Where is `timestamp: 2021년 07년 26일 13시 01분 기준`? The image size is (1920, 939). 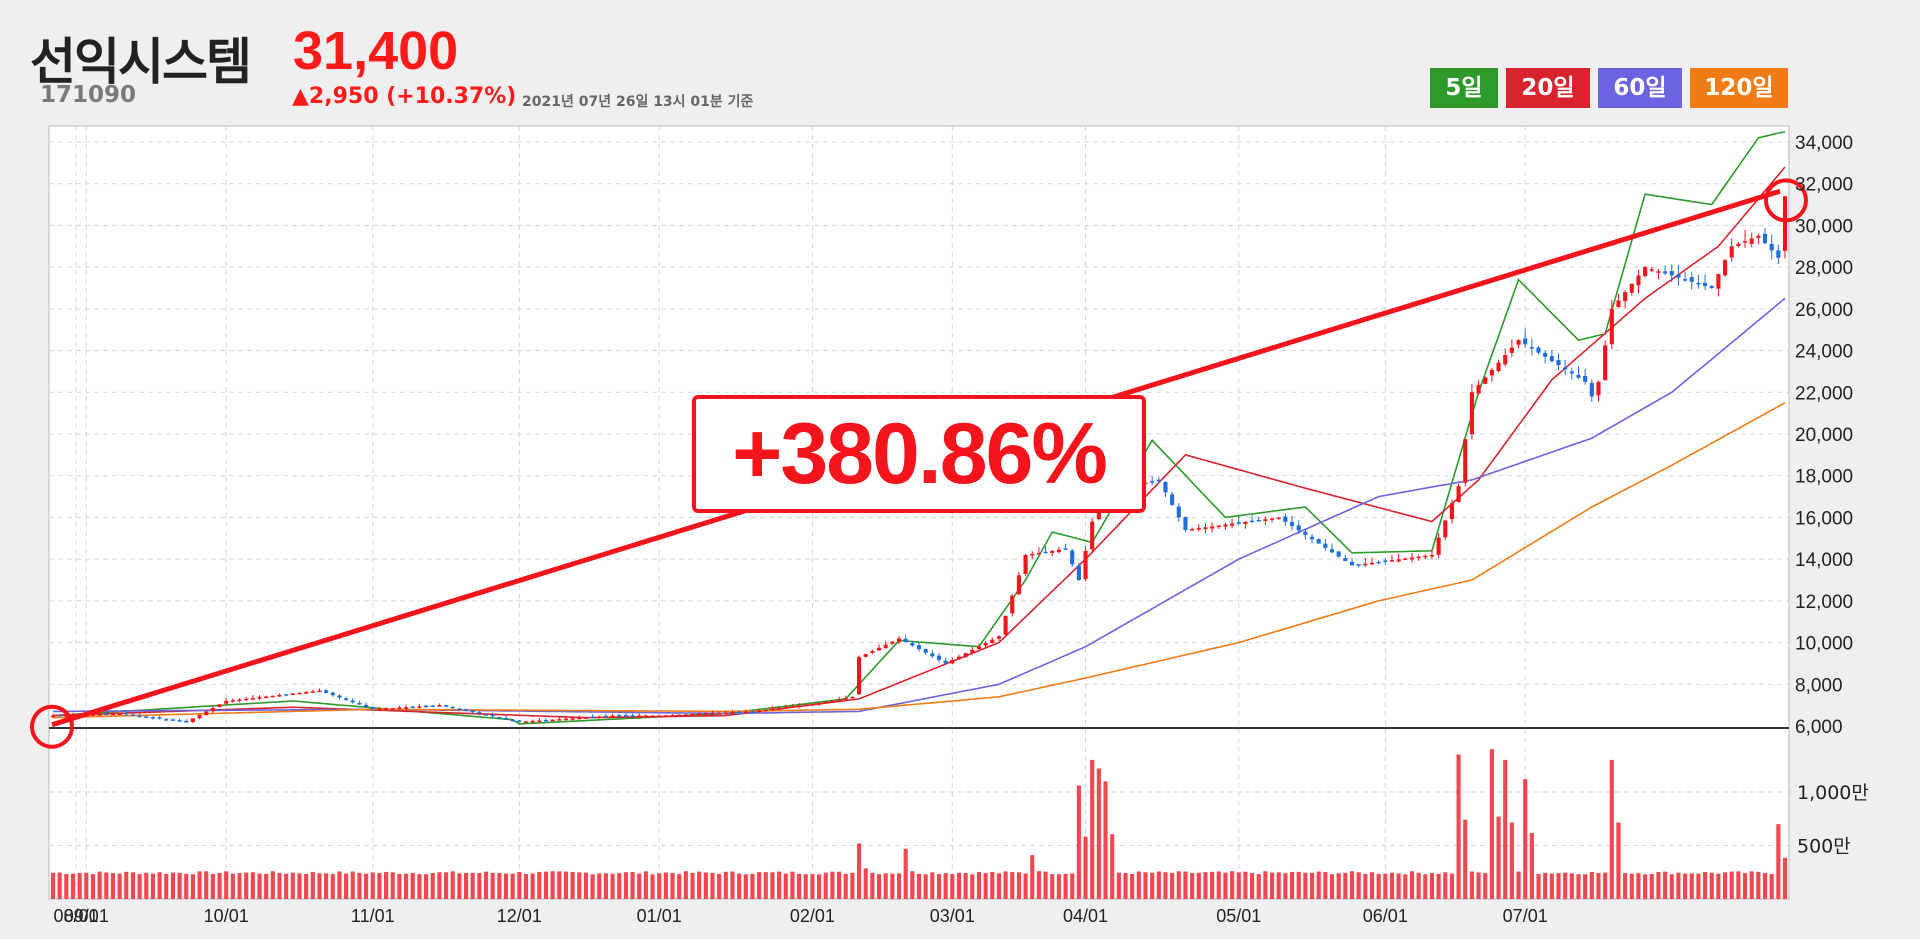 timestamp: 2021년 07년 26일 13시 01분 기준 is located at coordinates (638, 102).